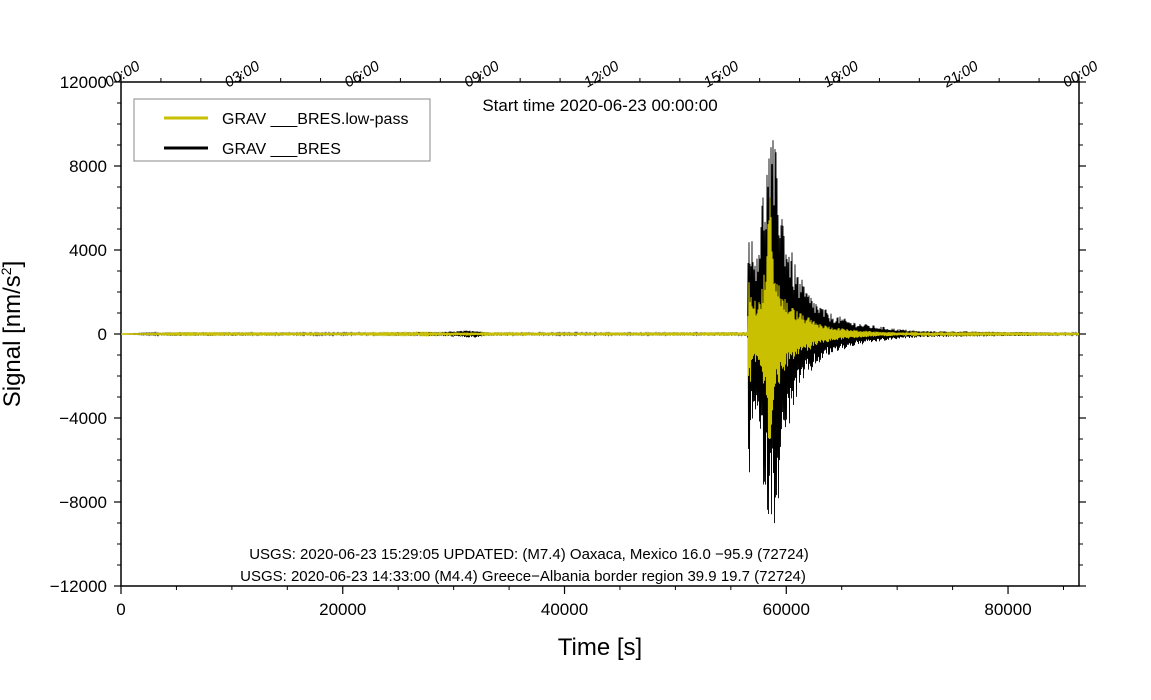 The image size is (1151, 700). I want to click on y-tick-label: 4000, so click(88, 250).